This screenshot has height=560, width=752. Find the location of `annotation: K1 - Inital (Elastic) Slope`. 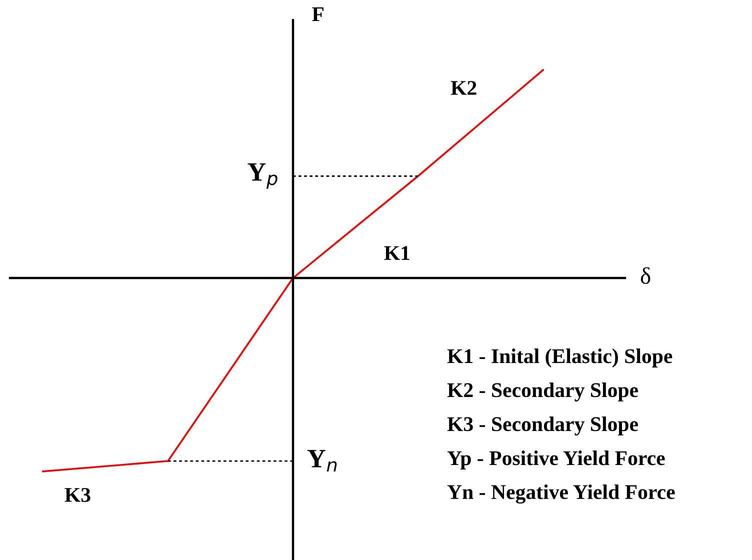

annotation: K1 - Inital (Elastic) Slope is located at coordinates (559, 358).